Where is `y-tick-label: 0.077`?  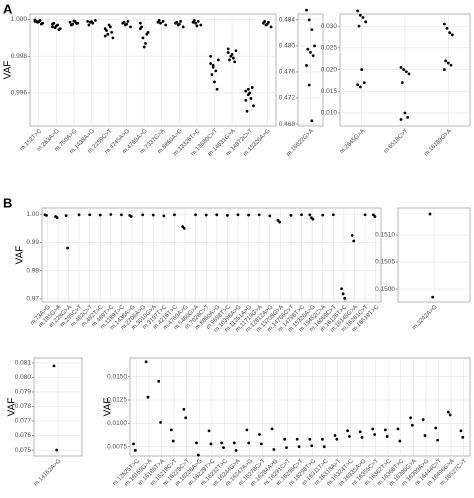 y-tick-label: 0.077 is located at coordinates (23, 421).